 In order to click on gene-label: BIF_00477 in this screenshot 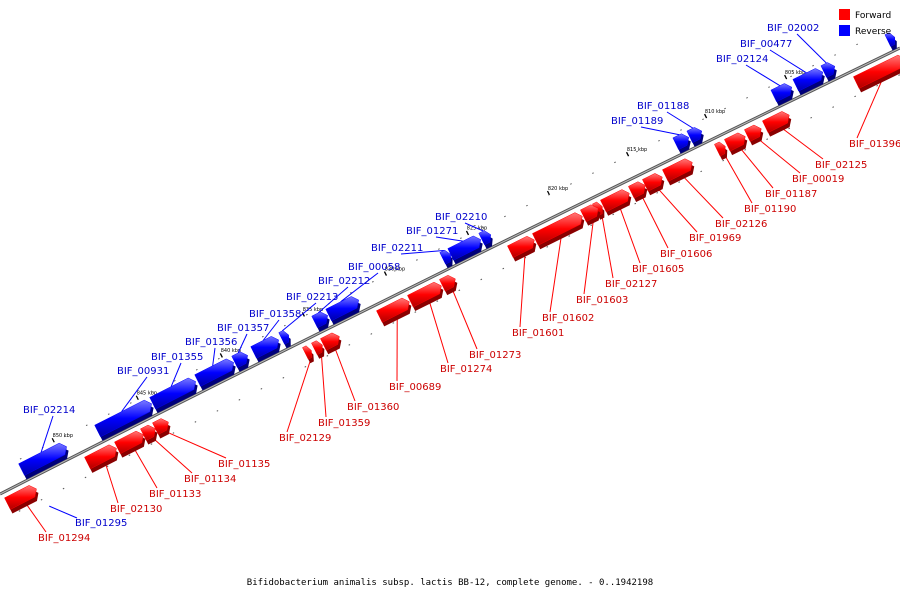, I will do `click(766, 44)`.